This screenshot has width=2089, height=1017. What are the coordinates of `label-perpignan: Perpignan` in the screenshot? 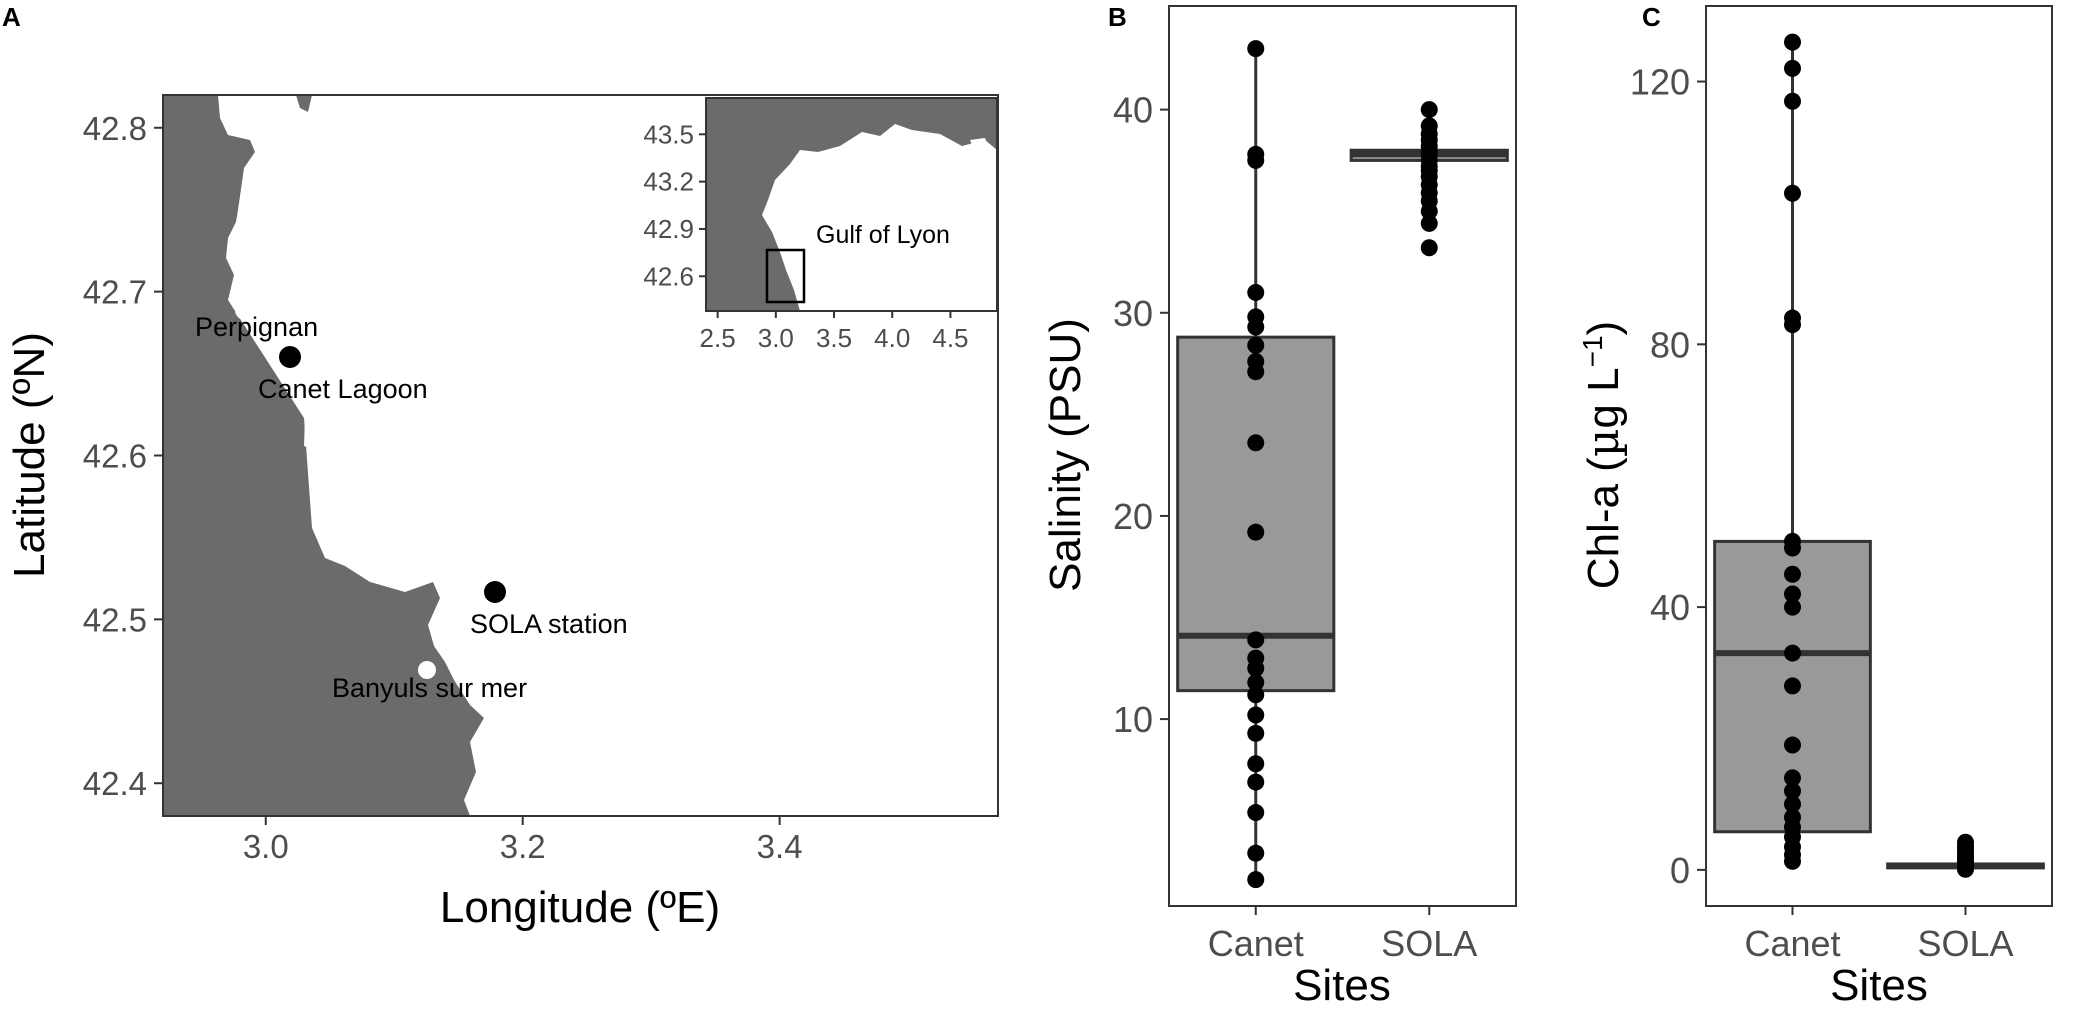 It's located at (256, 327).